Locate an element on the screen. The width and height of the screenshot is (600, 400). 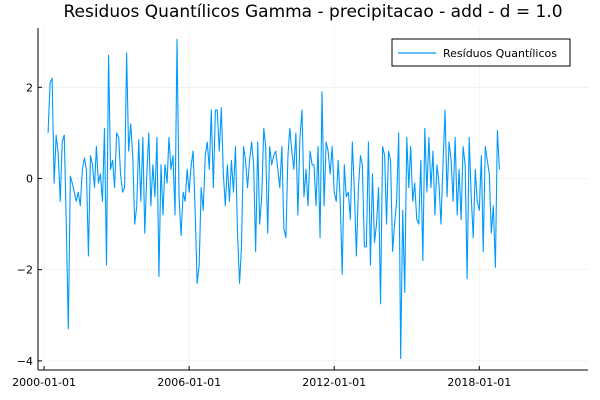
legend: Resíduos Quantílicos is located at coordinates (481, 52).